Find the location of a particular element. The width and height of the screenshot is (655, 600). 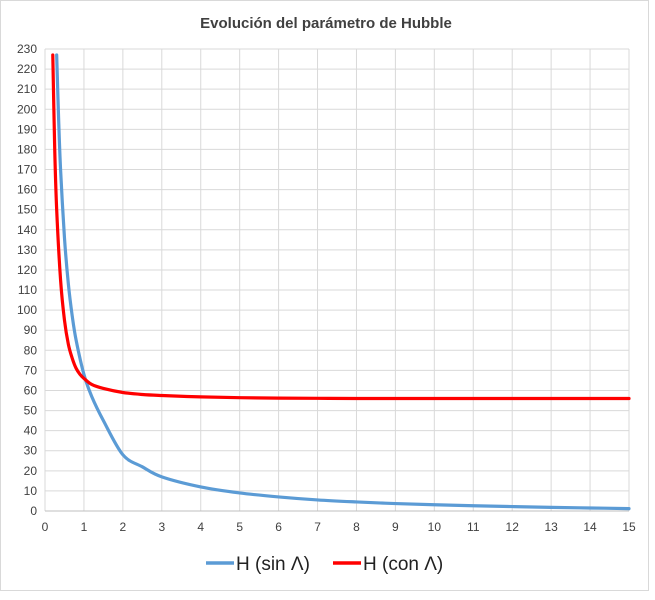

y-tick-label: 50 is located at coordinates (31, 411).